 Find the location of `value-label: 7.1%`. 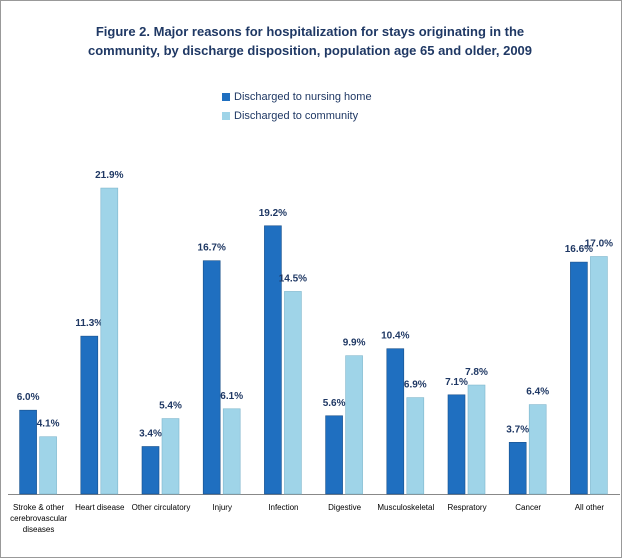

value-label: 7.1% is located at coordinates (456, 382).